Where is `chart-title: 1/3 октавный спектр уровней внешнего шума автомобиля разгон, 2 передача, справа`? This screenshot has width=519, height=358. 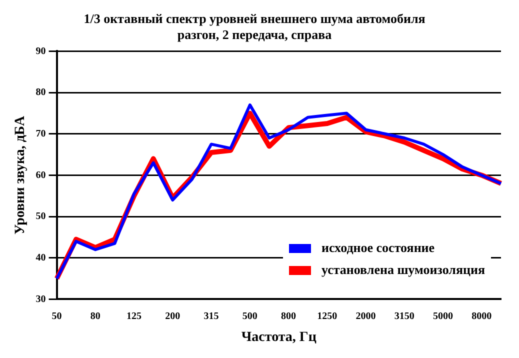
chart-title: 1/3 октавный спектр уровней внешнего шума автомобиля разгон, 2 передача, справа is located at coordinates (255, 26).